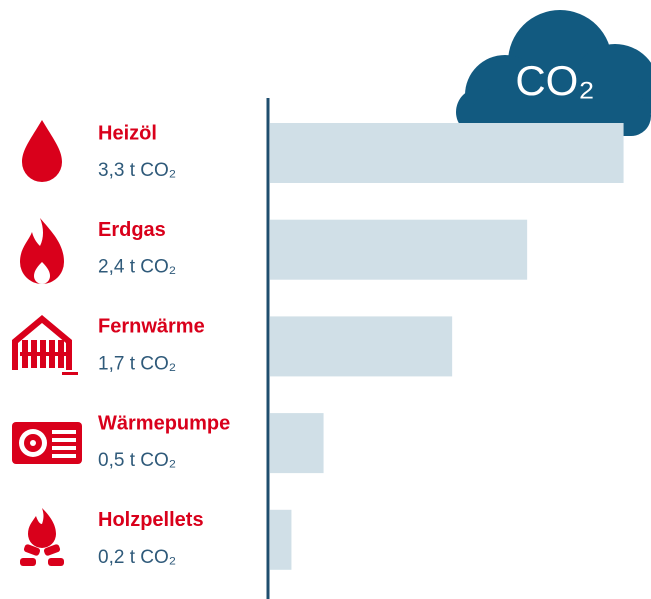  What do you see at coordinates (164, 423) in the screenshot?
I see `category-label: Wärmepumpe` at bounding box center [164, 423].